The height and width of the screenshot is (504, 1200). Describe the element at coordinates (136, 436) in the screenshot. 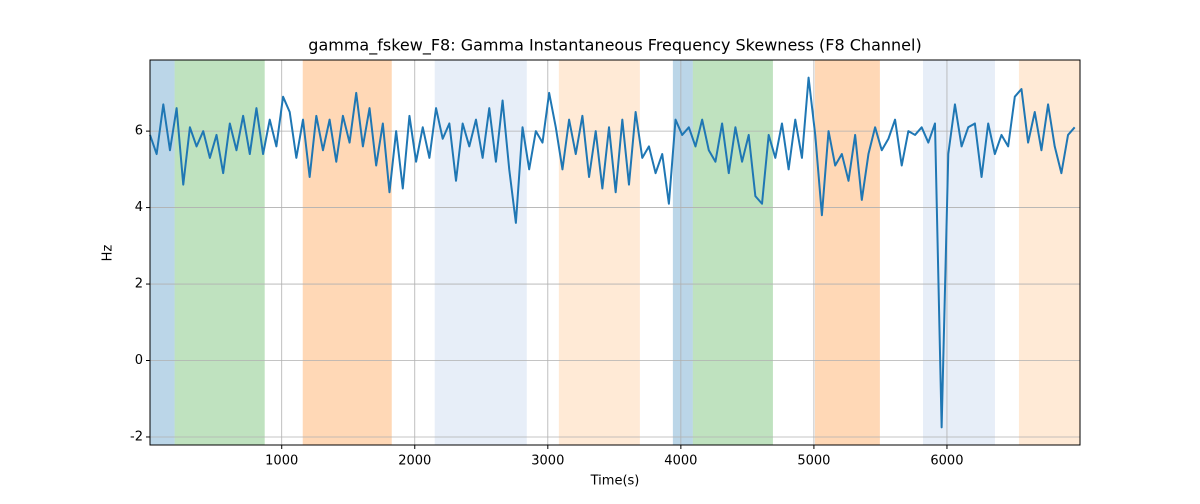

I see `y-tick-label: -2` at that location.